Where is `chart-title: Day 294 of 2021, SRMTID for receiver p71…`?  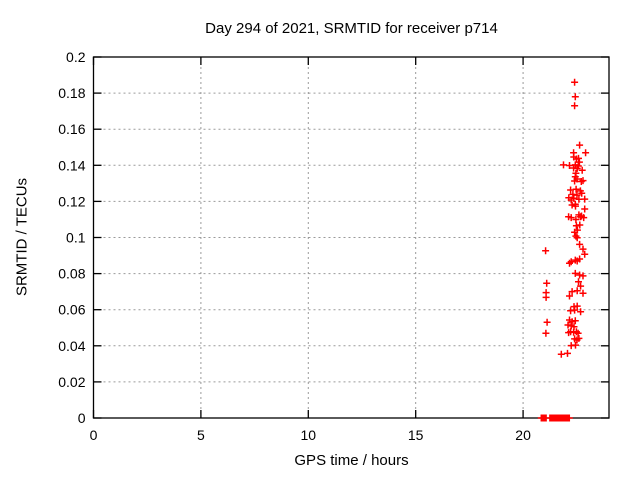 chart-title: Day 294 of 2021, SRMTID for receiver p71… is located at coordinates (351, 28).